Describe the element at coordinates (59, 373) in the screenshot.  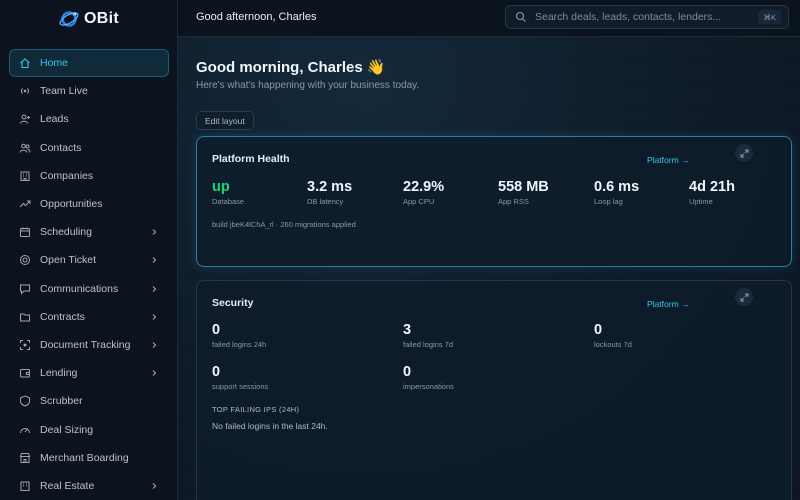
I see `sidebar-item-label: Lending` at that location.